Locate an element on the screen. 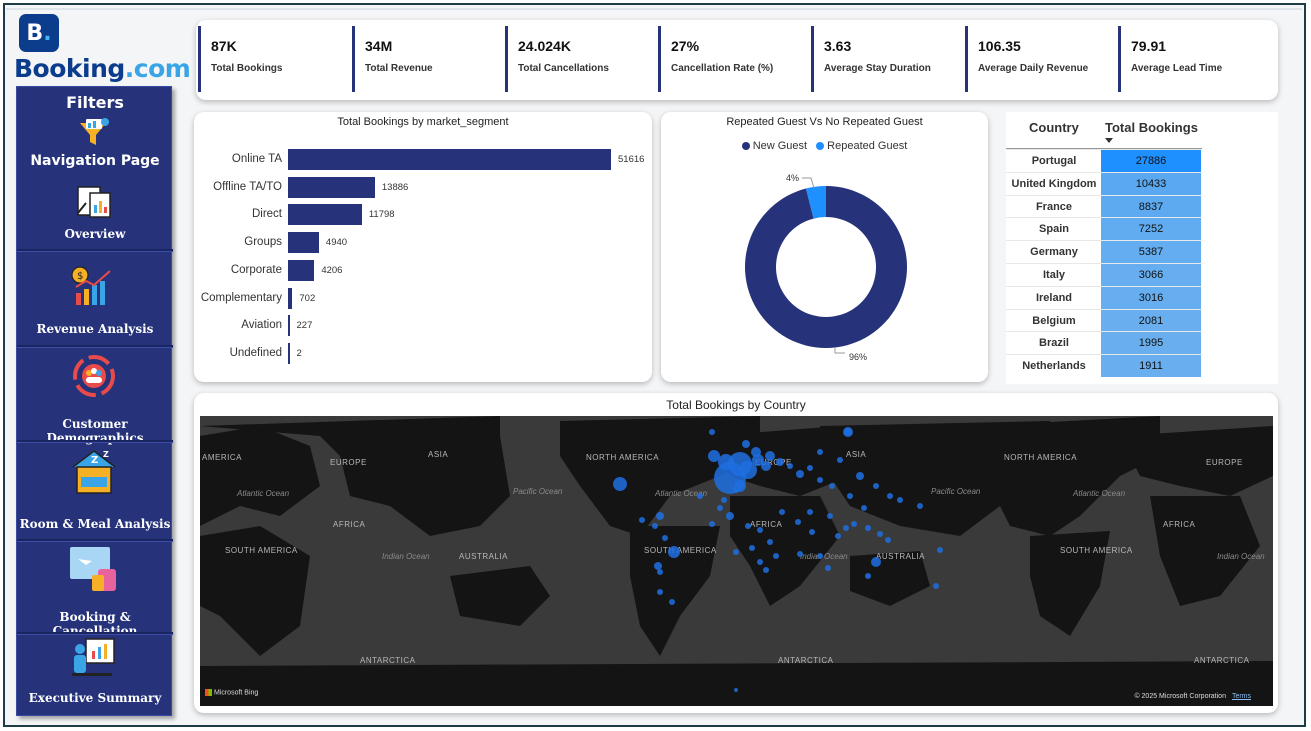 The height and width of the screenshot is (731, 1311). table-row: United Kingdom 10433 is located at coordinates (1104, 183).